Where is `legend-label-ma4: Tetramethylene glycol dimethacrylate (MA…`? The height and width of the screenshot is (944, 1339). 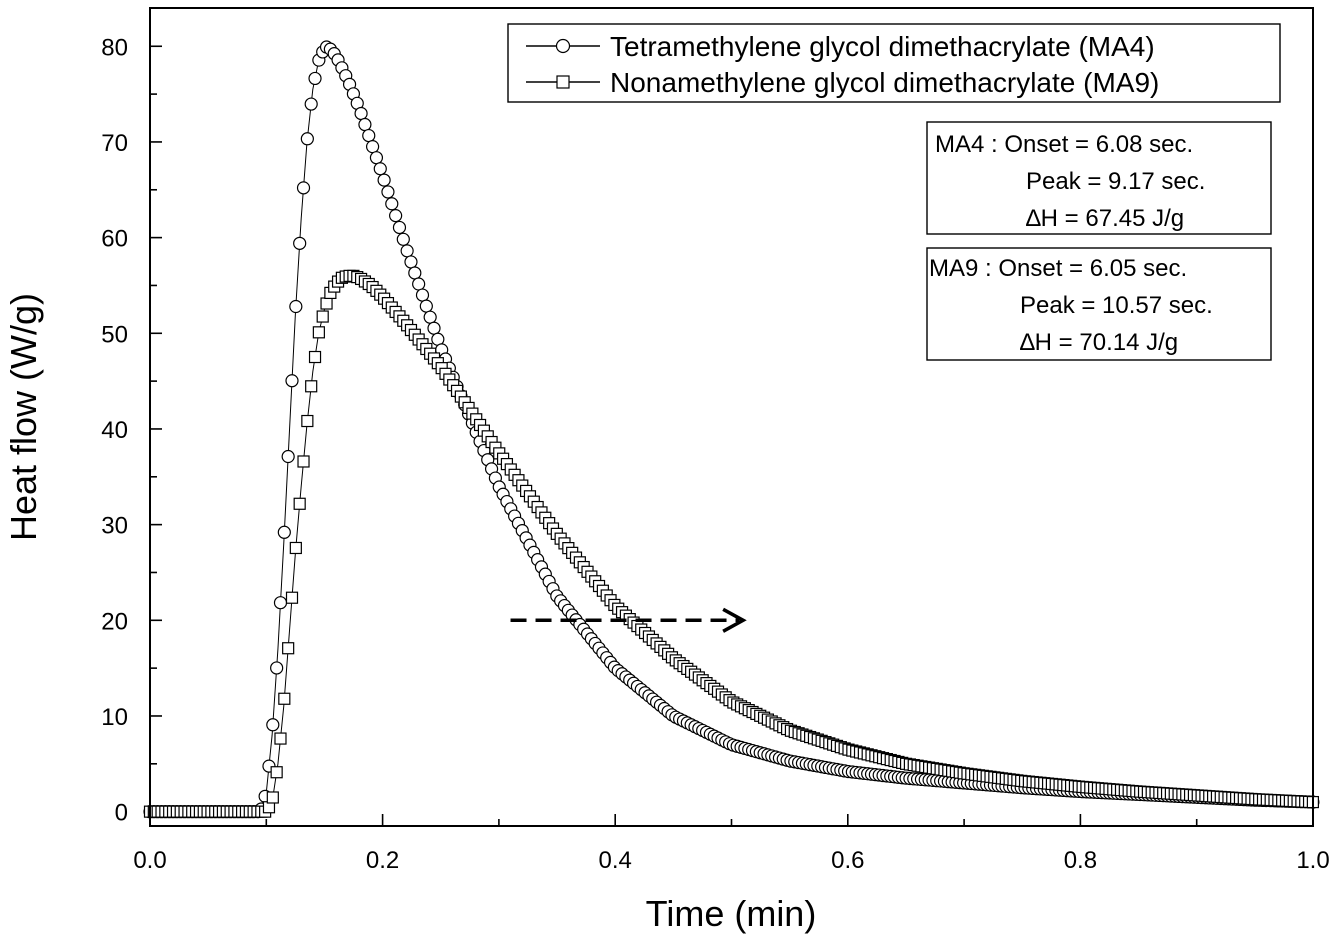
legend-label-ma4: Tetramethylene glycol dimethacrylate (MA… is located at coordinates (882, 46).